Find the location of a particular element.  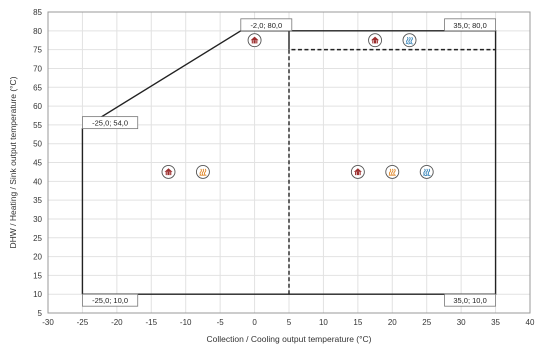

corner-callout: -25,0; 54,0 is located at coordinates (110, 123).